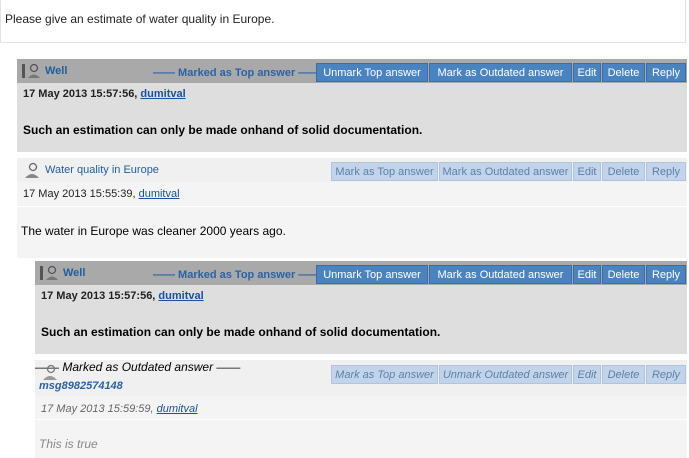 The width and height of the screenshot is (689, 458). I want to click on post-body: This is true, so click(68, 444).